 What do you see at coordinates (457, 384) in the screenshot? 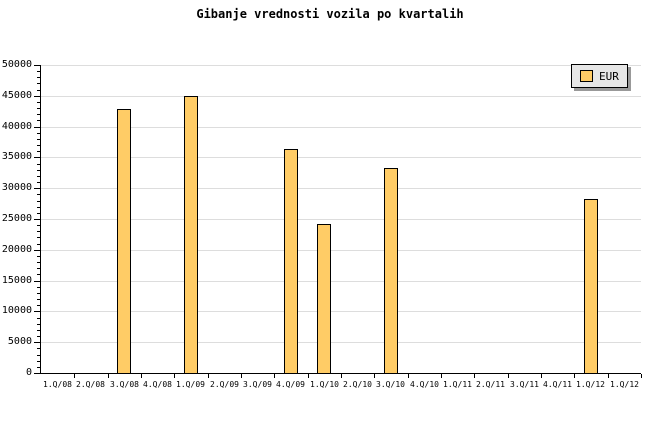
I see `x-tick-label: 1.Q/11` at bounding box center [457, 384].